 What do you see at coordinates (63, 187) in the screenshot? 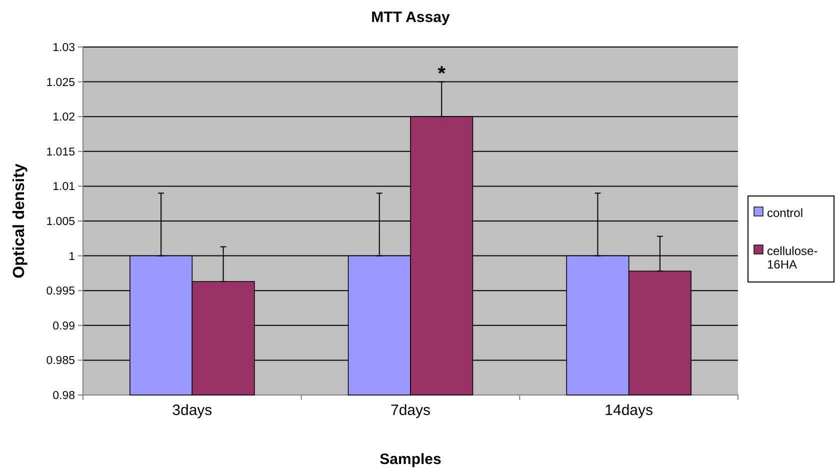
I see `y-tick-label: 1.01` at bounding box center [63, 187].